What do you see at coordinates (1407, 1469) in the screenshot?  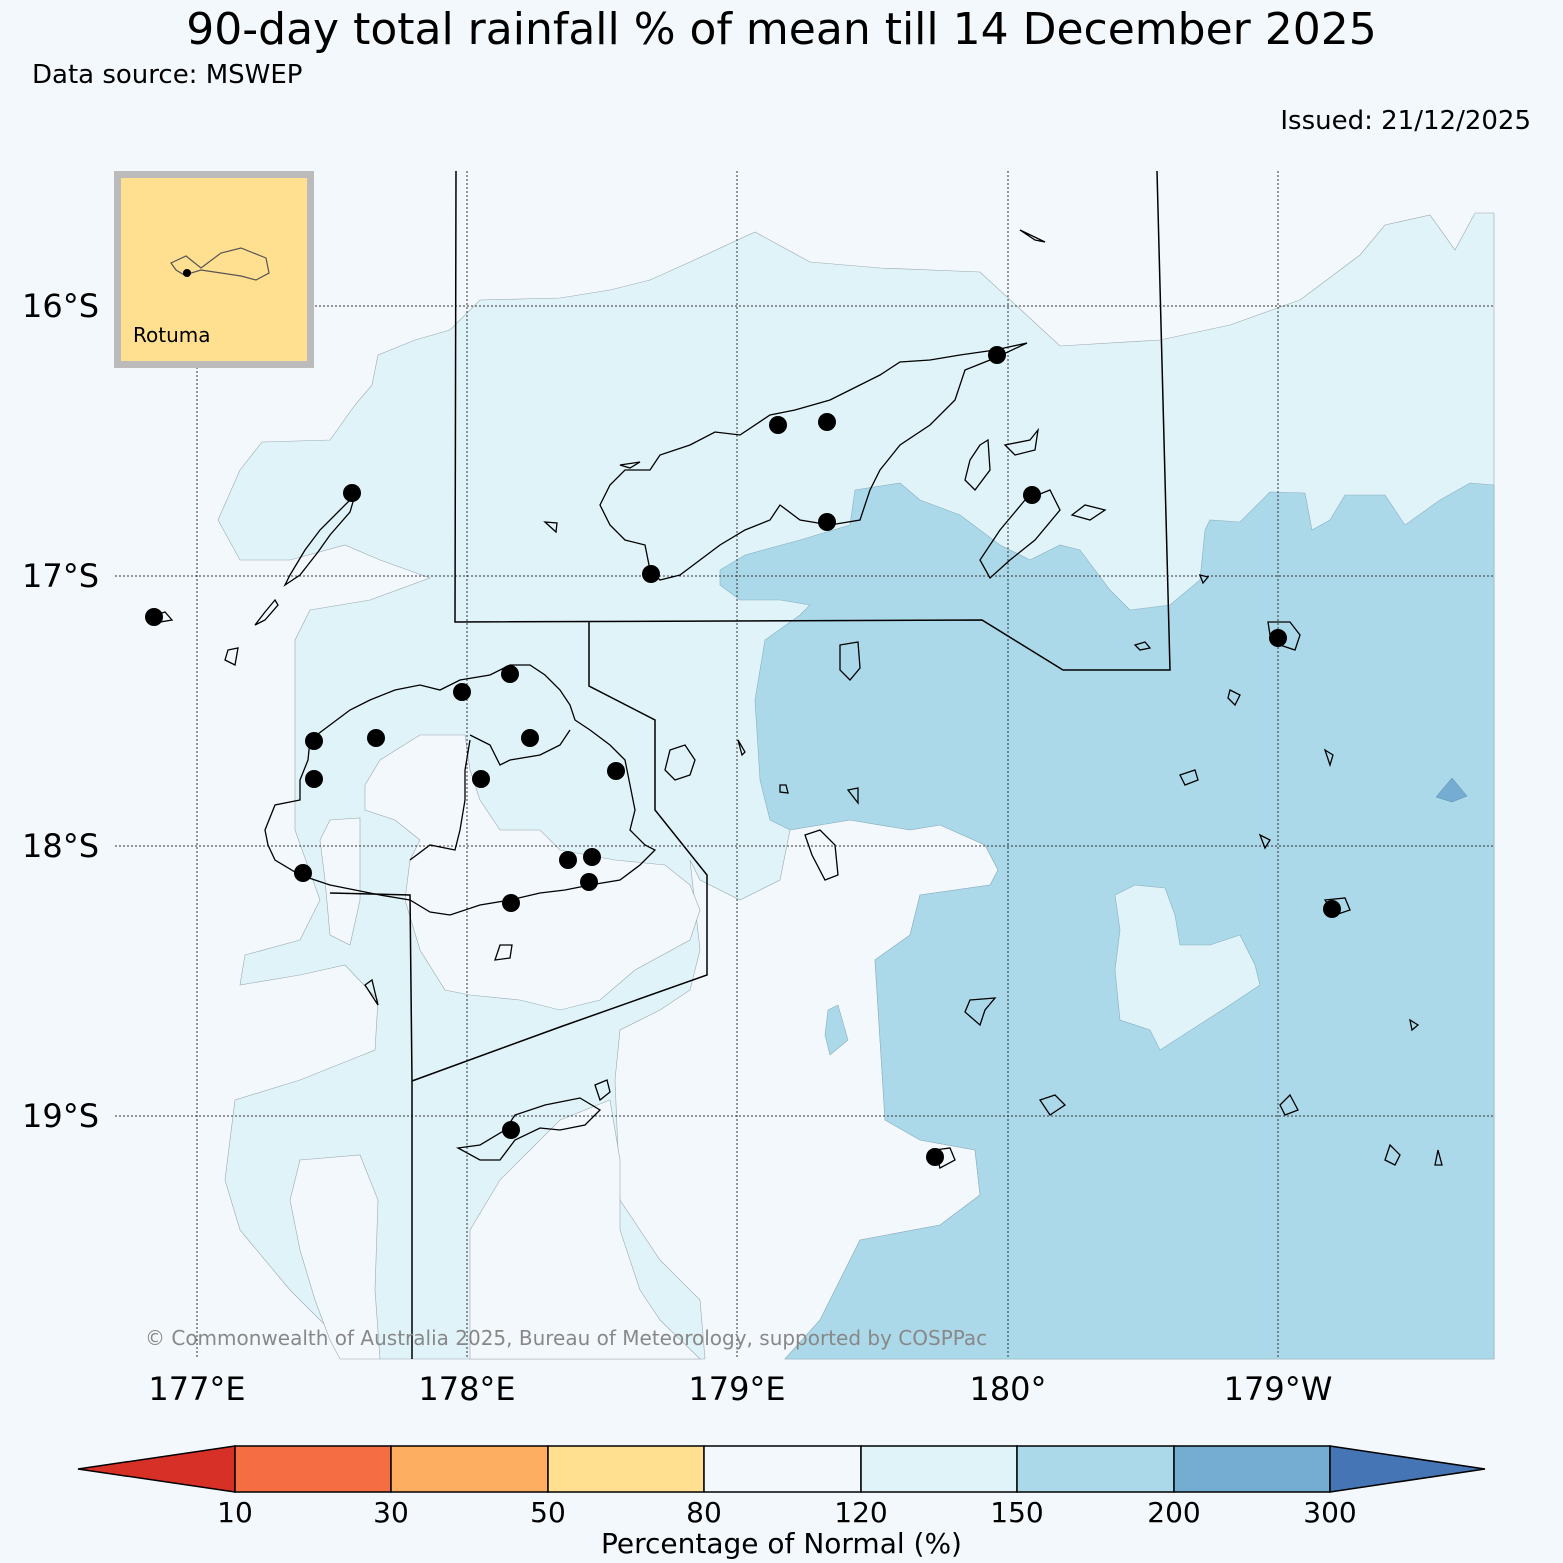 I see `colorbar-high-extension` at bounding box center [1407, 1469].